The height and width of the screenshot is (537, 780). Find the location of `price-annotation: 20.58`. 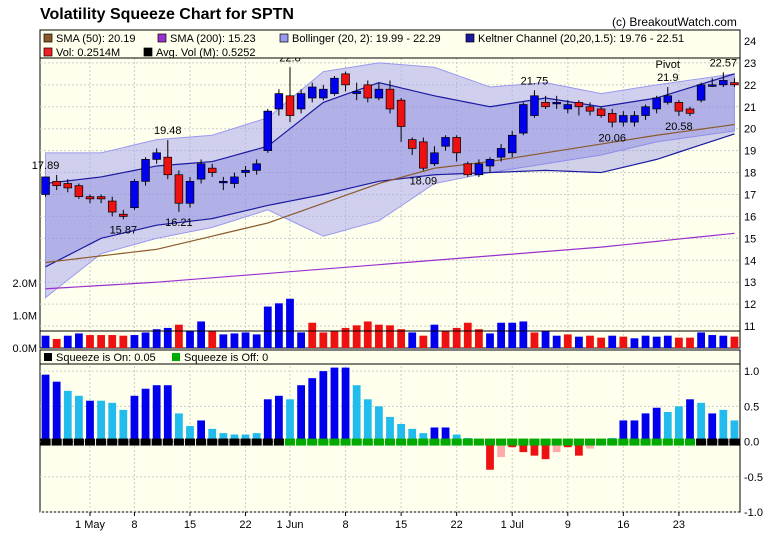

price-annotation: 20.58 is located at coordinates (679, 127).